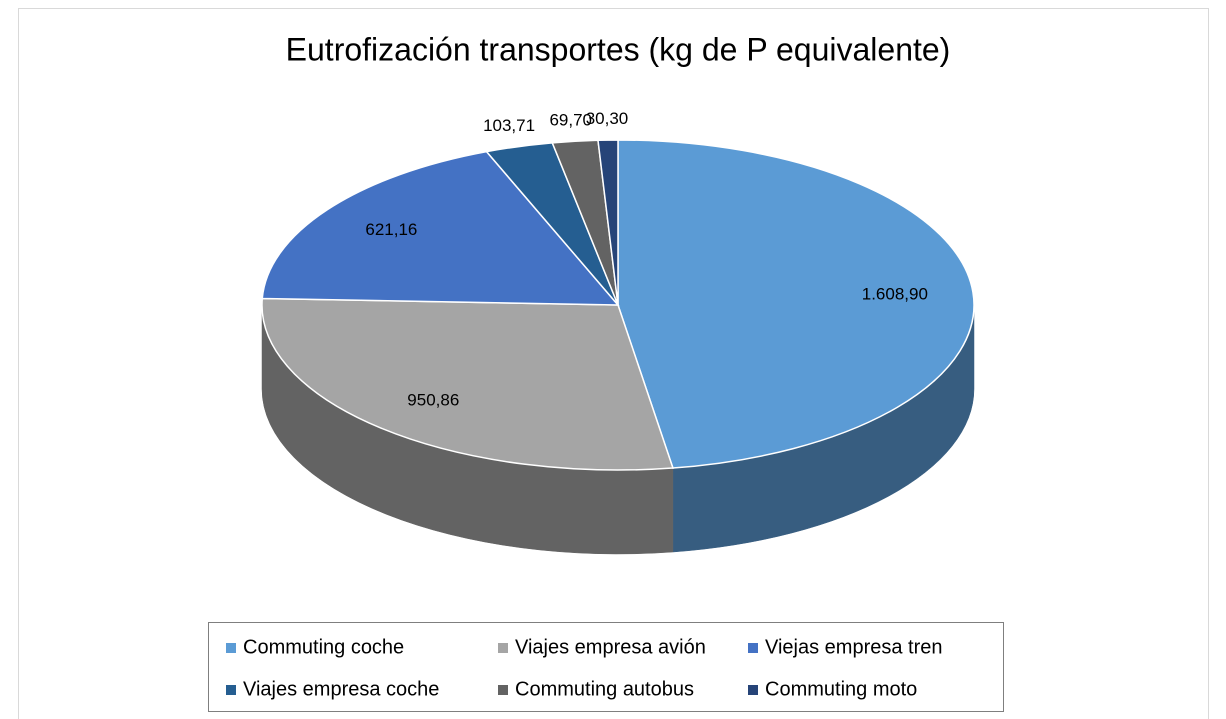 The width and height of the screenshot is (1226, 719). What do you see at coordinates (841, 689) in the screenshot?
I see `legend-label: Commuting moto` at bounding box center [841, 689].